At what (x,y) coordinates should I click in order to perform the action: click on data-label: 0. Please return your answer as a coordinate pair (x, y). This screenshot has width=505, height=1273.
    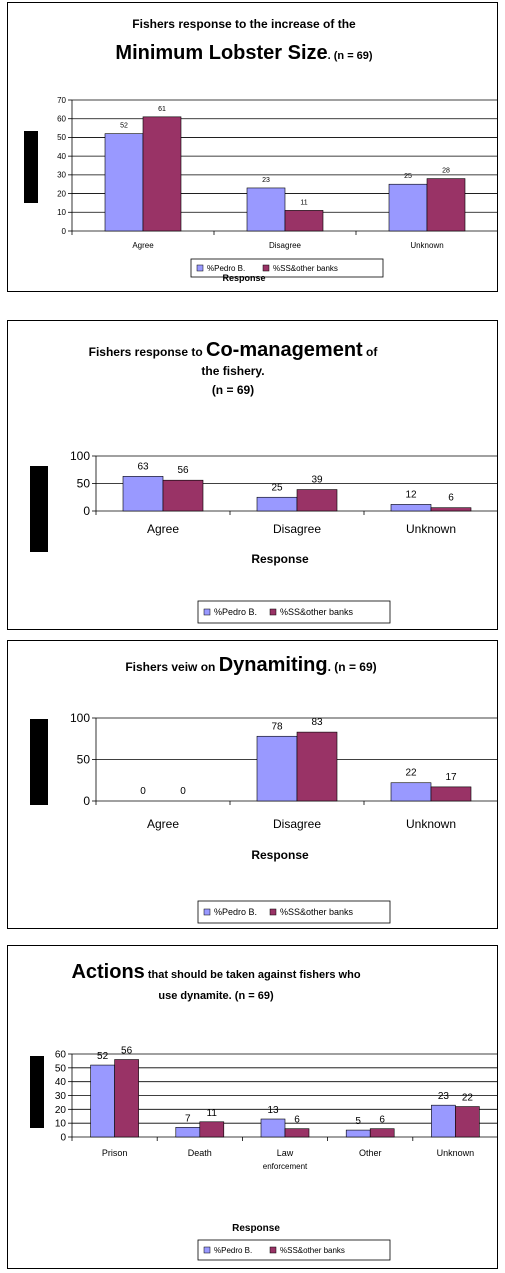
    Looking at the image, I should click on (143, 791).